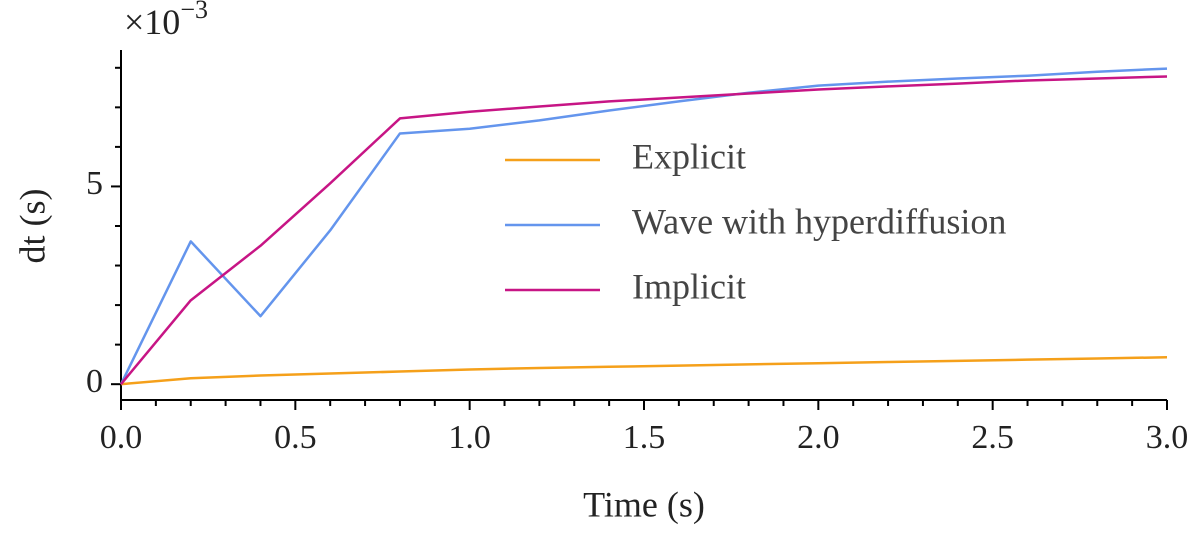 This screenshot has width=1200, height=539. Describe the element at coordinates (644, 504) in the screenshot. I see `x-axis-label: Time (s)` at that location.